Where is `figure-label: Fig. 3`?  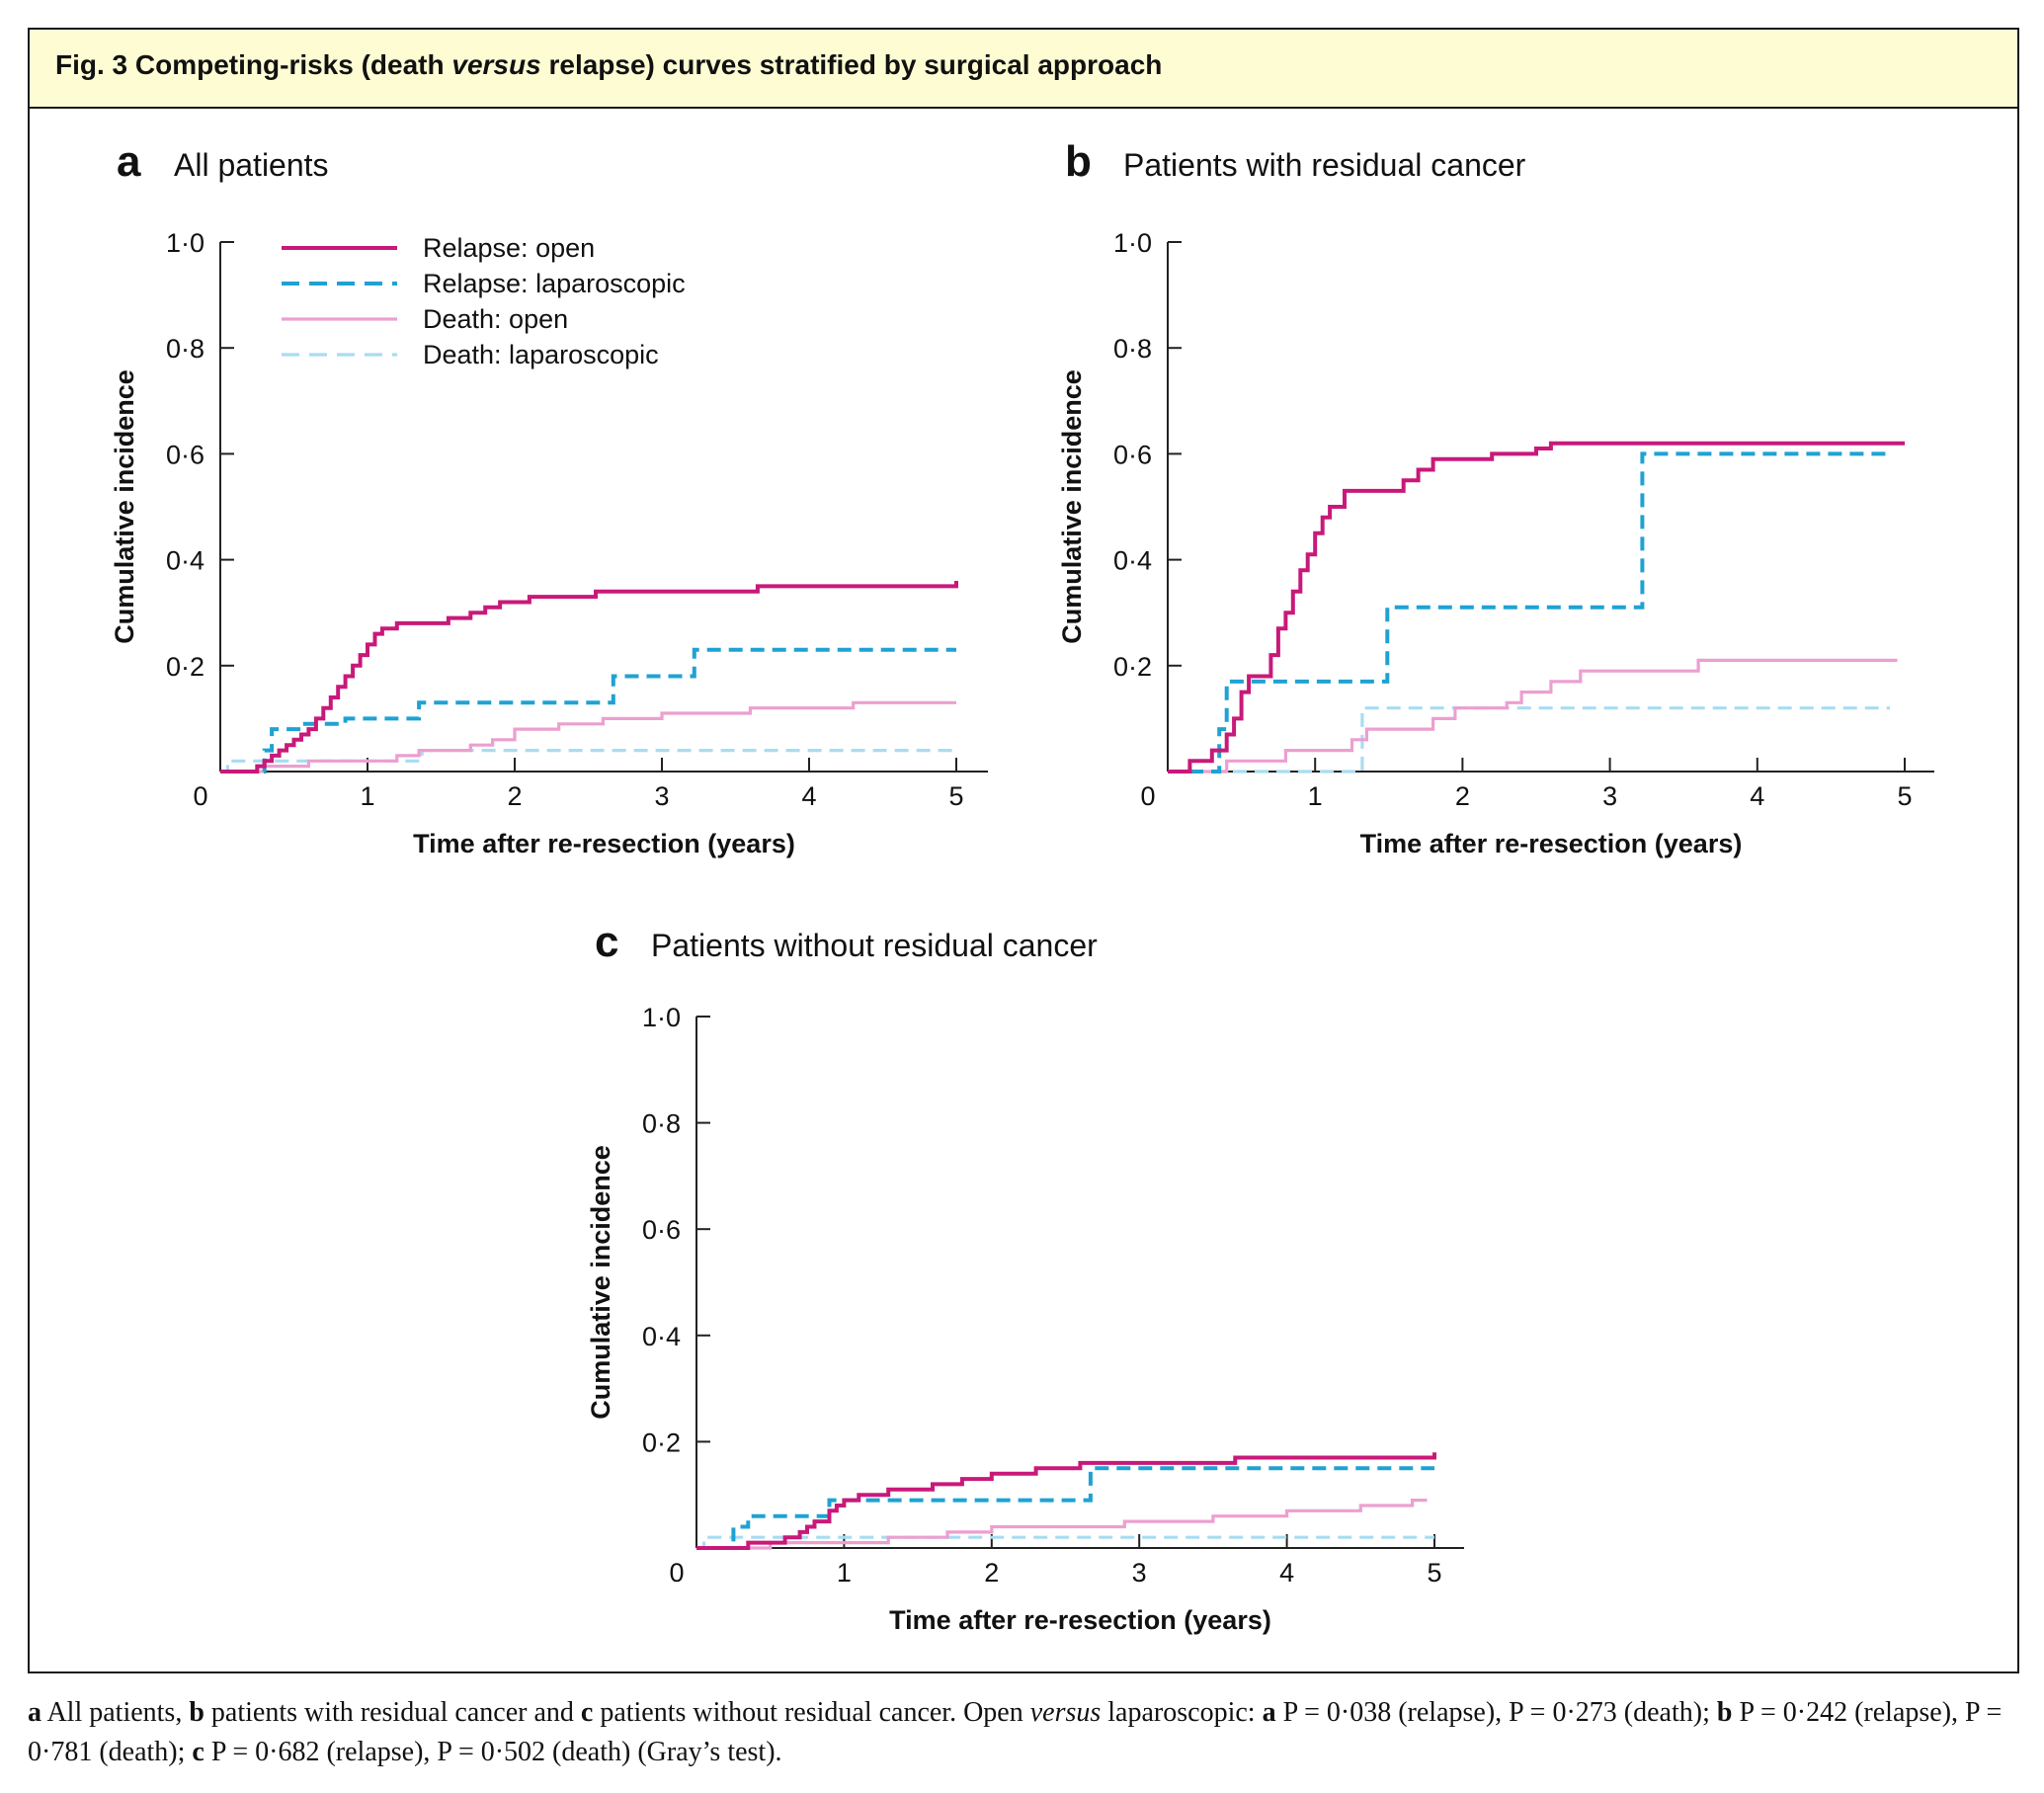 figure-label: Fig. 3 is located at coordinates (92, 64).